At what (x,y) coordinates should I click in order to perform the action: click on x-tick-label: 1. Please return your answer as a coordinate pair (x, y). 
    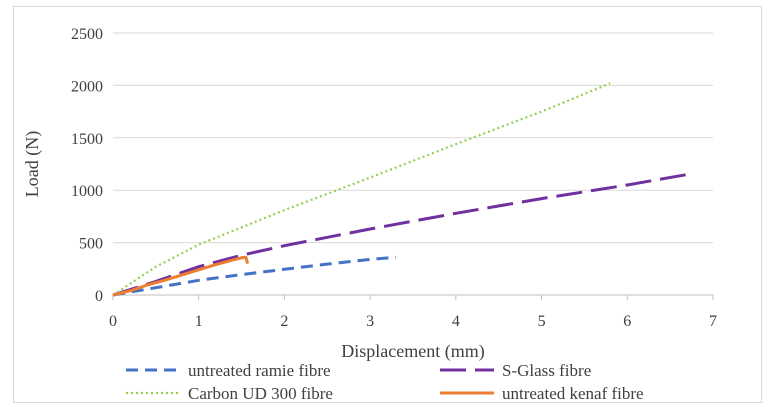
    Looking at the image, I should click on (199, 321).